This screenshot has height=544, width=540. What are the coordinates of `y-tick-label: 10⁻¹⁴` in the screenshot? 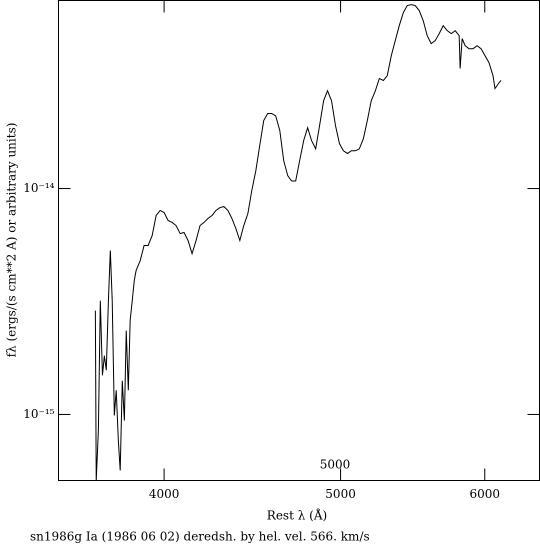 It's located at (38, 188).